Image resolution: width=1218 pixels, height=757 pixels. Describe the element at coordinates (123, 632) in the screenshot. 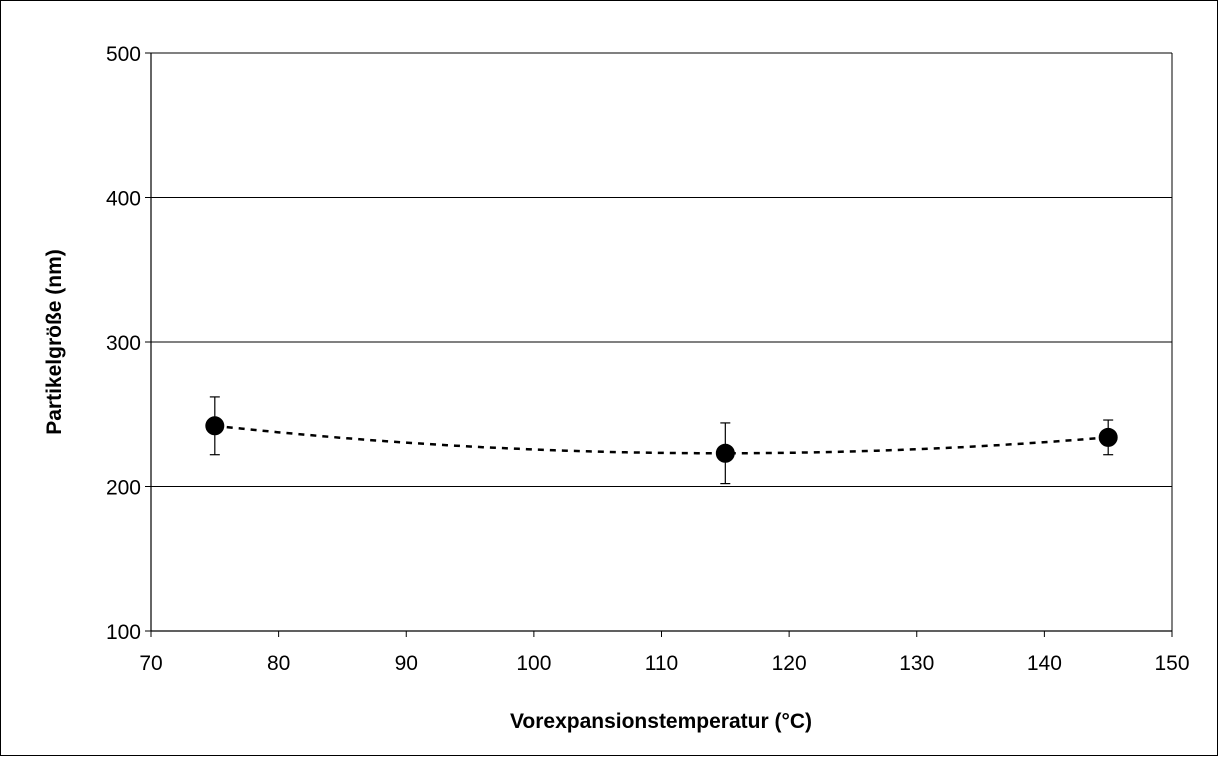

I see `y-tick-label: 100` at that location.